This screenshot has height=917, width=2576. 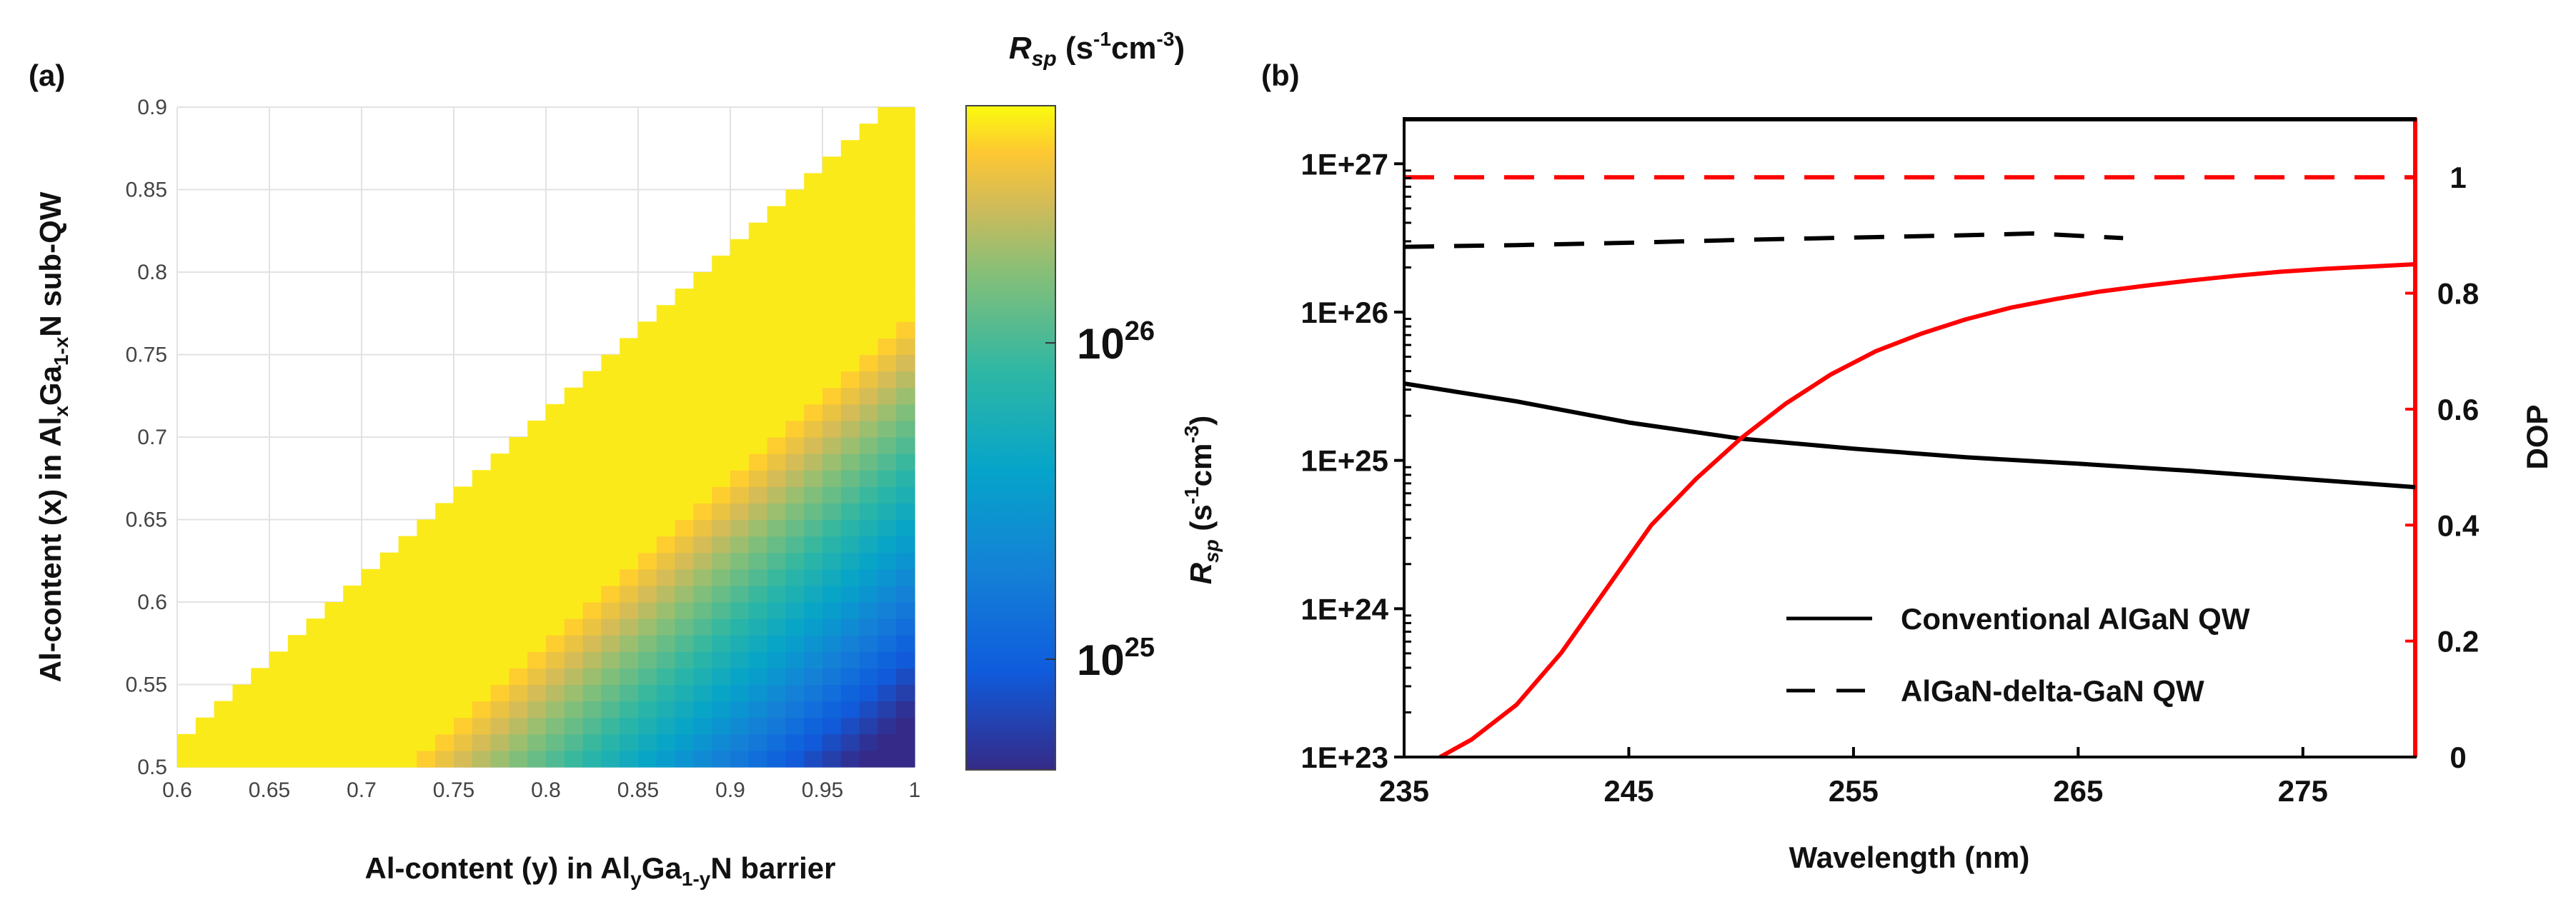 I want to click on heatmap-y-tick-label: 0.55, so click(x=146, y=685).